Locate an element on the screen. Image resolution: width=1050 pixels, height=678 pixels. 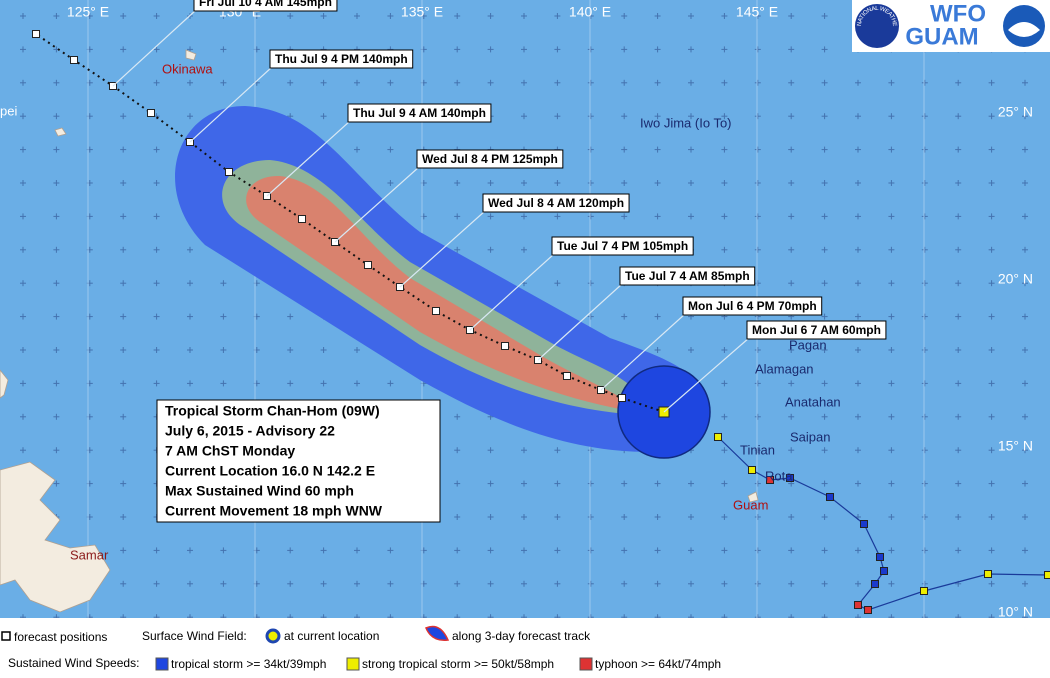
logo-station: GUAM is located at coordinates (941, 36).